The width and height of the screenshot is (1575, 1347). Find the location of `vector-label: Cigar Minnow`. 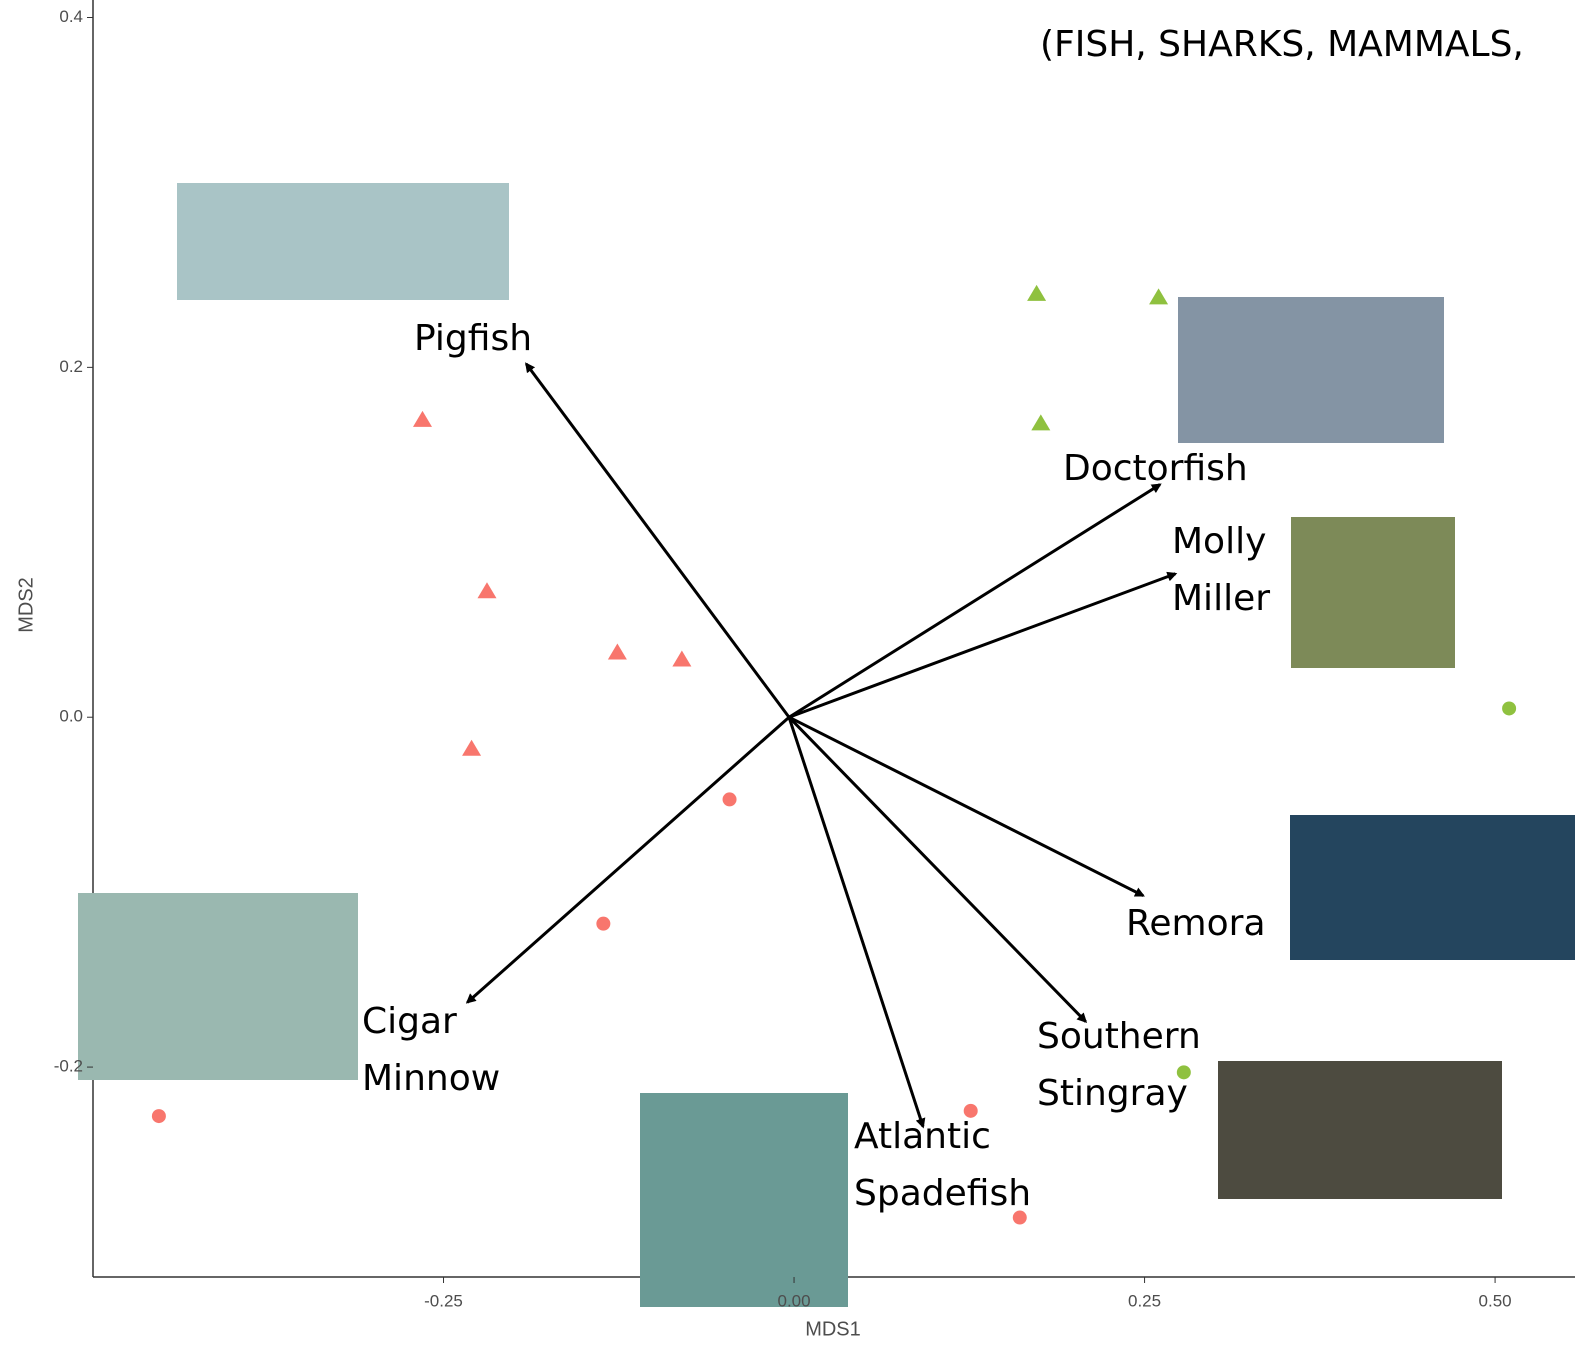

vector-label: Cigar Minnow is located at coordinates (431, 1050).